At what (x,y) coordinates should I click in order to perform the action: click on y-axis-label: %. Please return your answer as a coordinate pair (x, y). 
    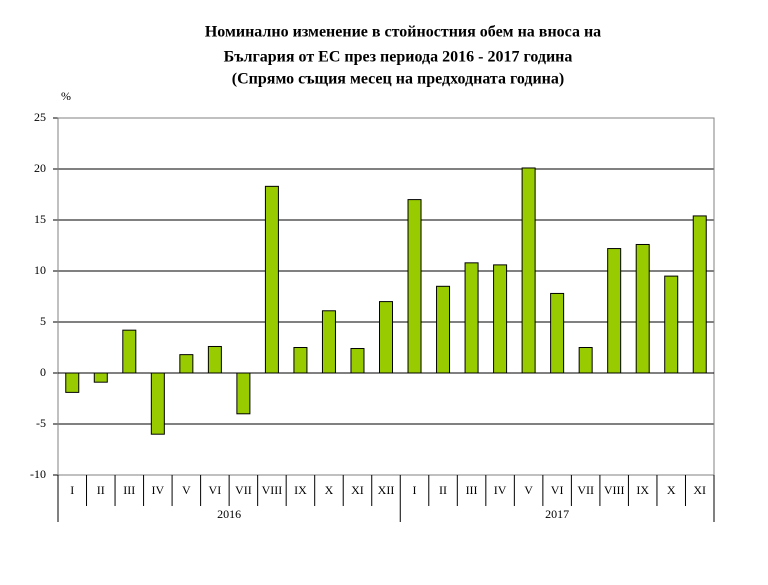
    Looking at the image, I should click on (66, 96).